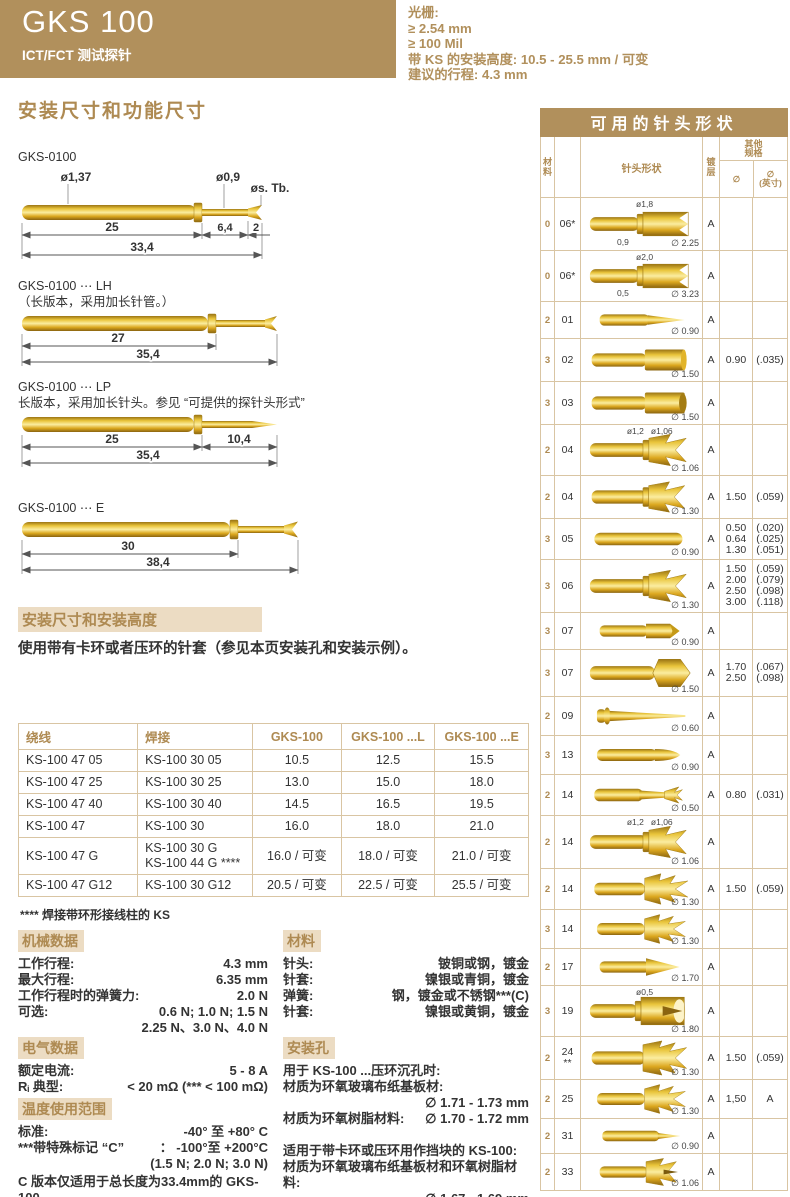  Describe the element at coordinates (568, 1172) in the screenshot. I see `tip-number: 33` at that location.